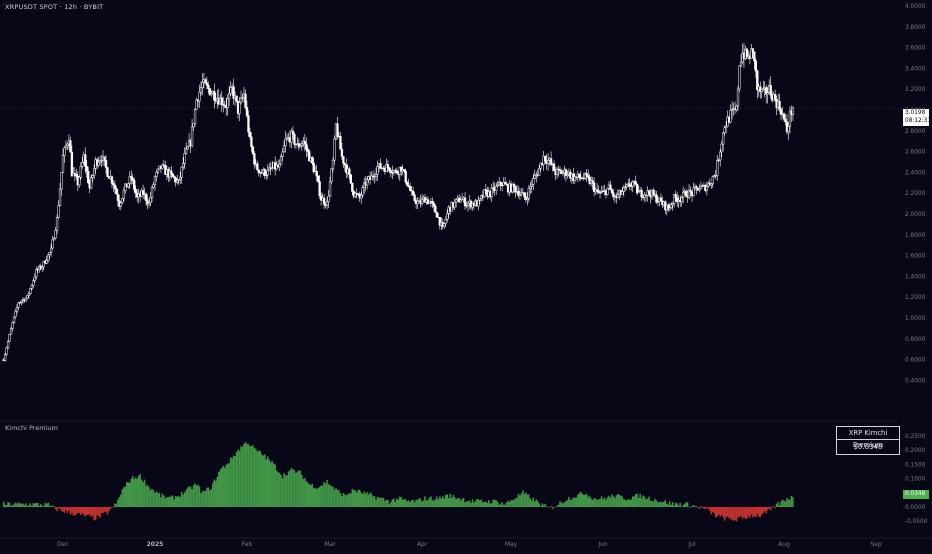 This screenshot has height=554, width=932. Describe the element at coordinates (916, 522) in the screenshot. I see `indicator-axis-tick: -0.0500` at that location.